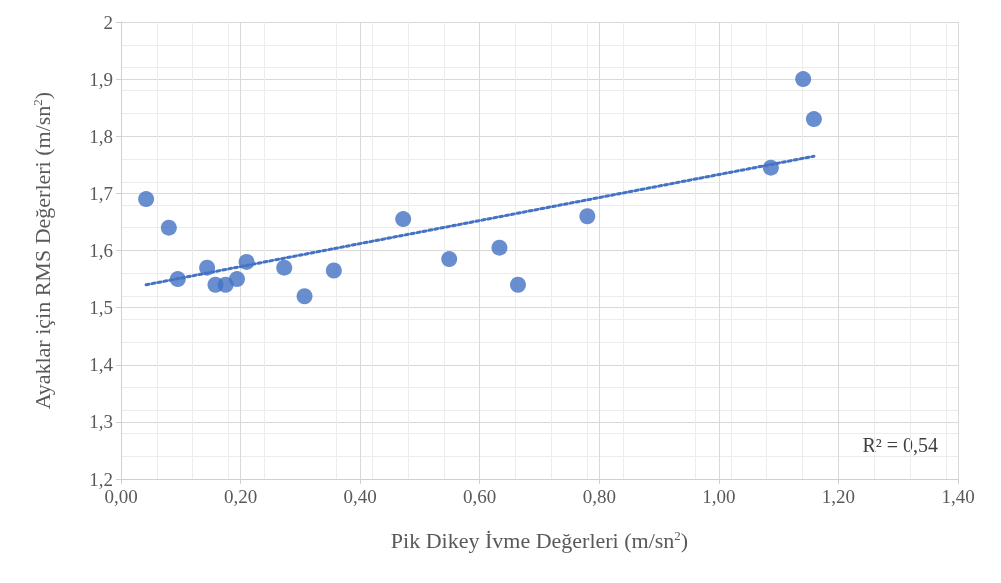  I want to click on y-tick-label: 2, so click(108, 22).